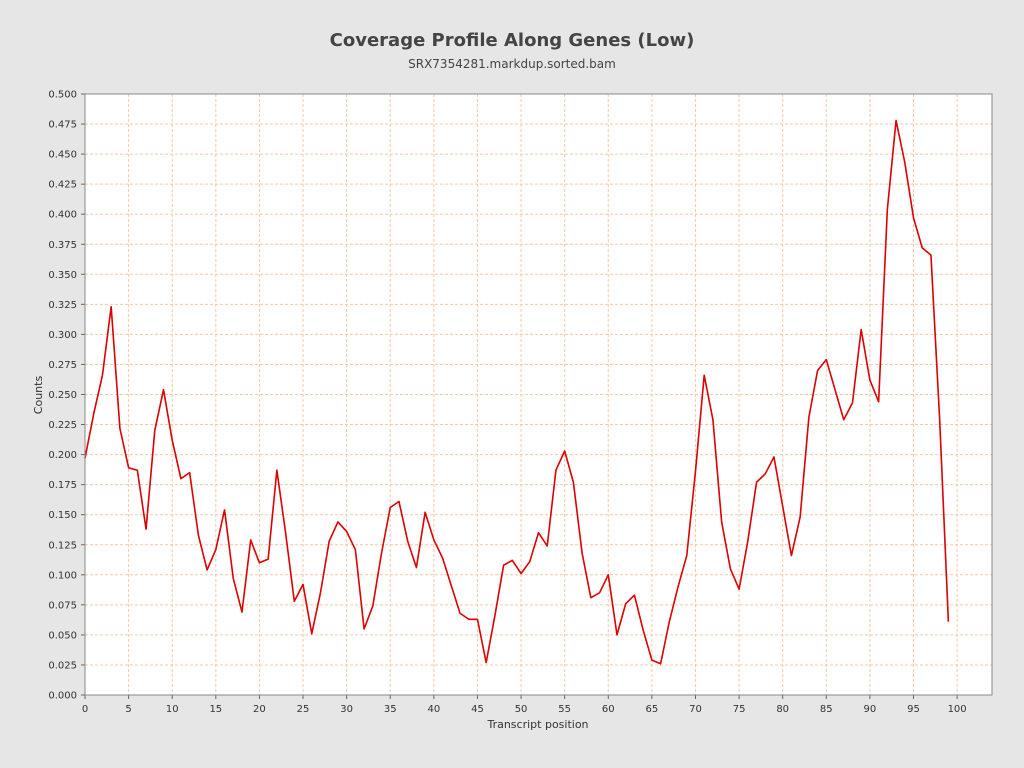 The height and width of the screenshot is (768, 1024). Describe the element at coordinates (739, 709) in the screenshot. I see `x-tick-label: 75` at that location.